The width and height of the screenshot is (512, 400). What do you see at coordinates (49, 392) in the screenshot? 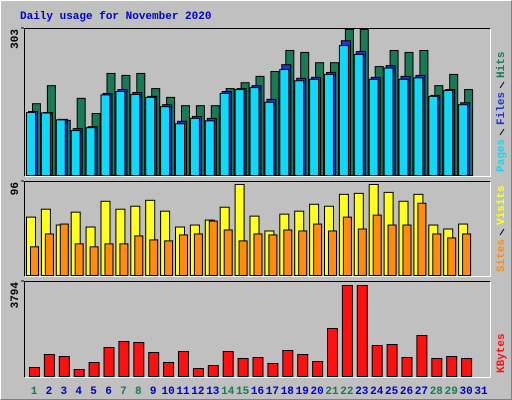
I see `x-tick-label: 2` at bounding box center [49, 392].